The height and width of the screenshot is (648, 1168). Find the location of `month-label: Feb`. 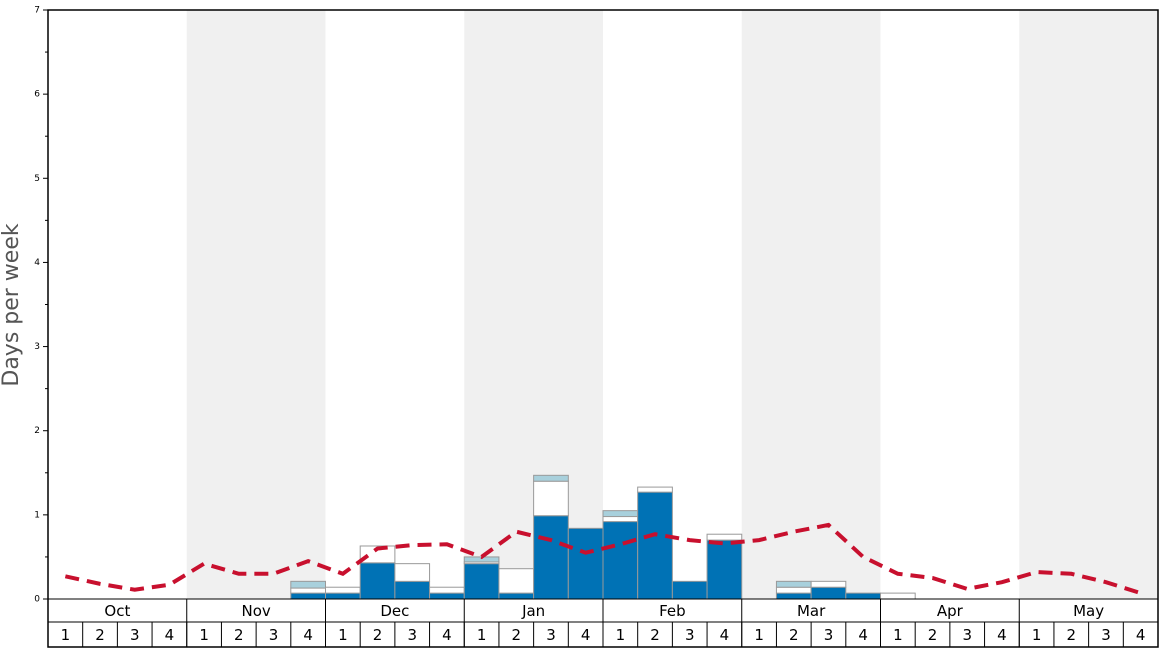

month-label: Feb is located at coordinates (672, 611).